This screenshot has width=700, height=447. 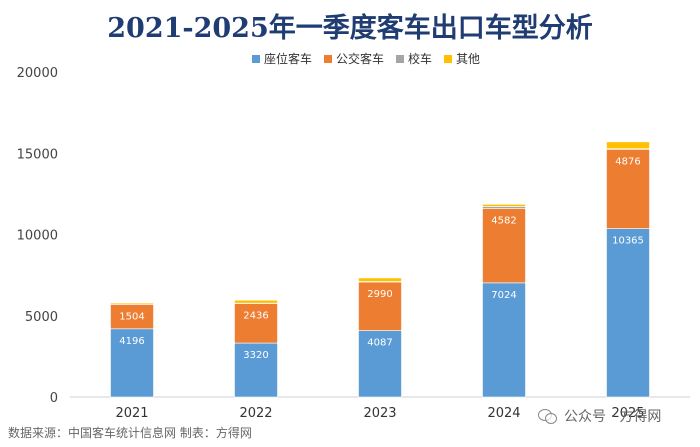 What do you see at coordinates (41, 317) in the screenshot?
I see `y-tick-label-5000: 5000` at bounding box center [41, 317].